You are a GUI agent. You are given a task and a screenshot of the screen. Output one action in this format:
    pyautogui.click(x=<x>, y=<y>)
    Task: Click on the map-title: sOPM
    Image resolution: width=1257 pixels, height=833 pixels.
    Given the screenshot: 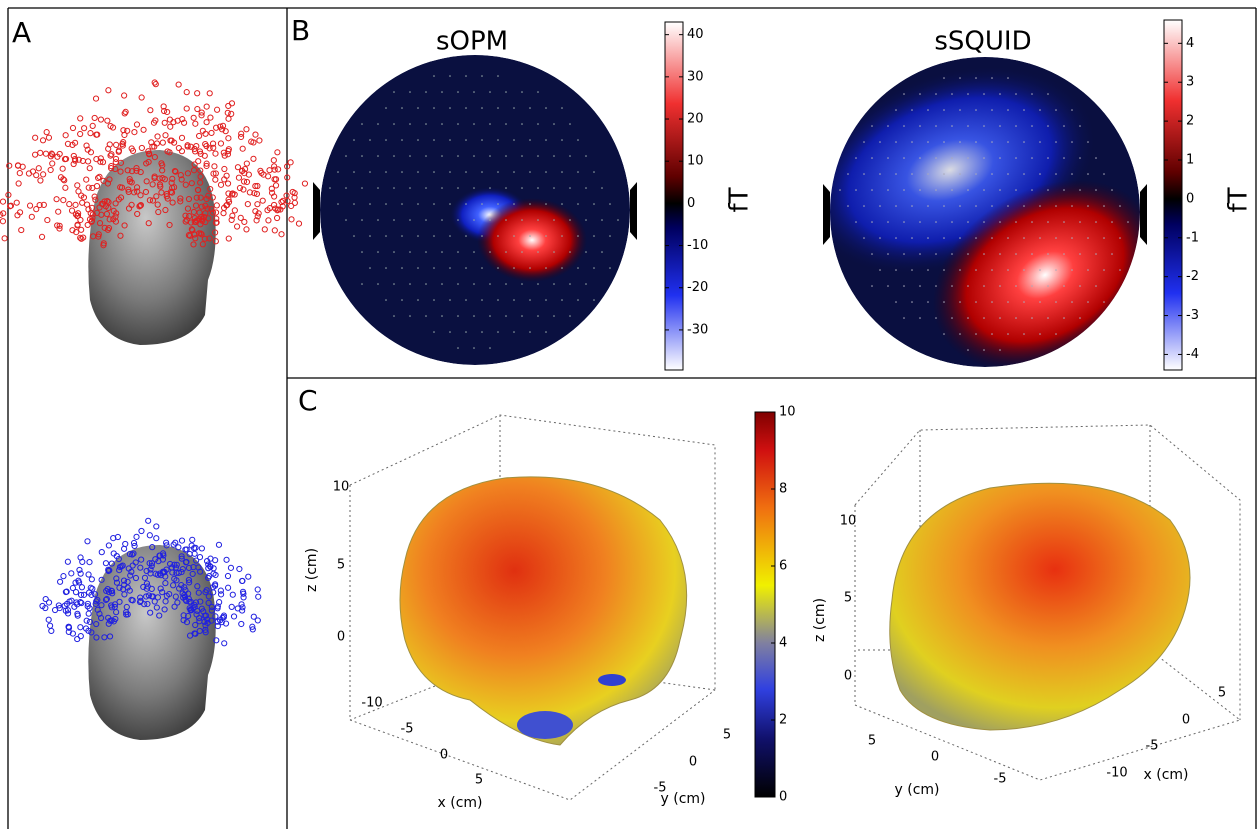 What is the action you would take?
    pyautogui.click(x=472, y=42)
    